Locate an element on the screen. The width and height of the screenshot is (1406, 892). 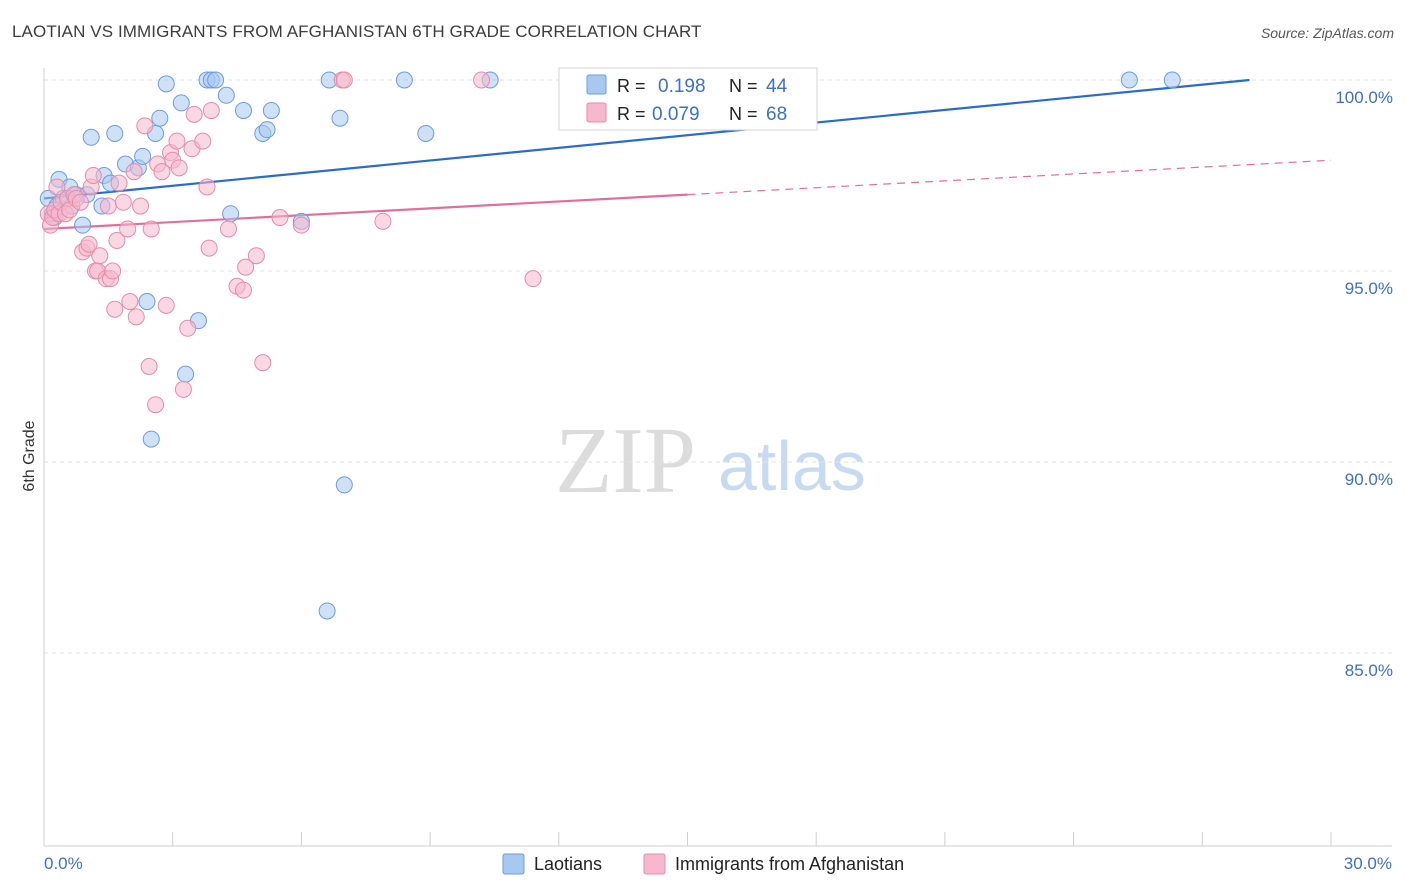
x-ticks is located at coordinates (752, 839).